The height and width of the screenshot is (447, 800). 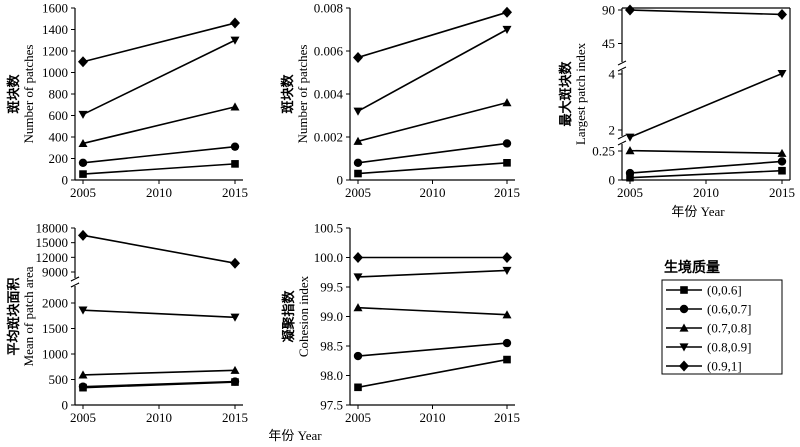 I want to click on y-tick-label: 0.006, so click(x=329, y=51).